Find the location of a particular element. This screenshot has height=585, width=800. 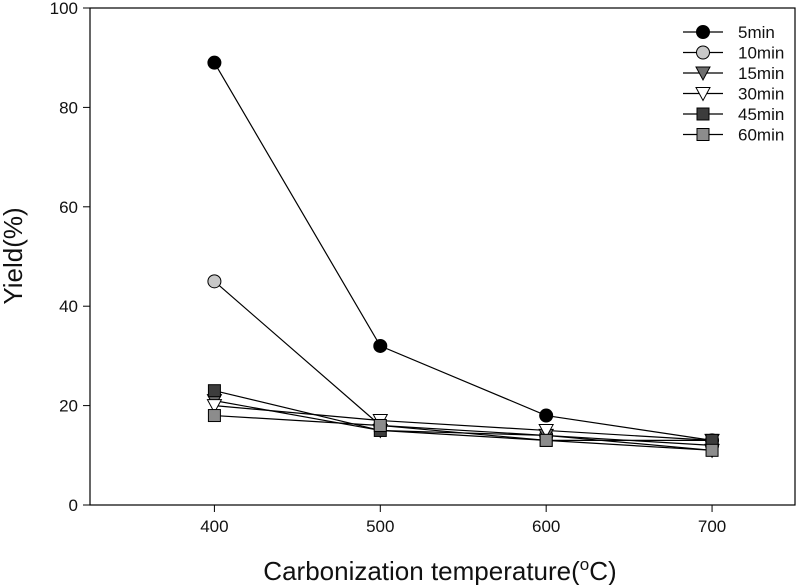

series-line-60min is located at coordinates (463, 432).